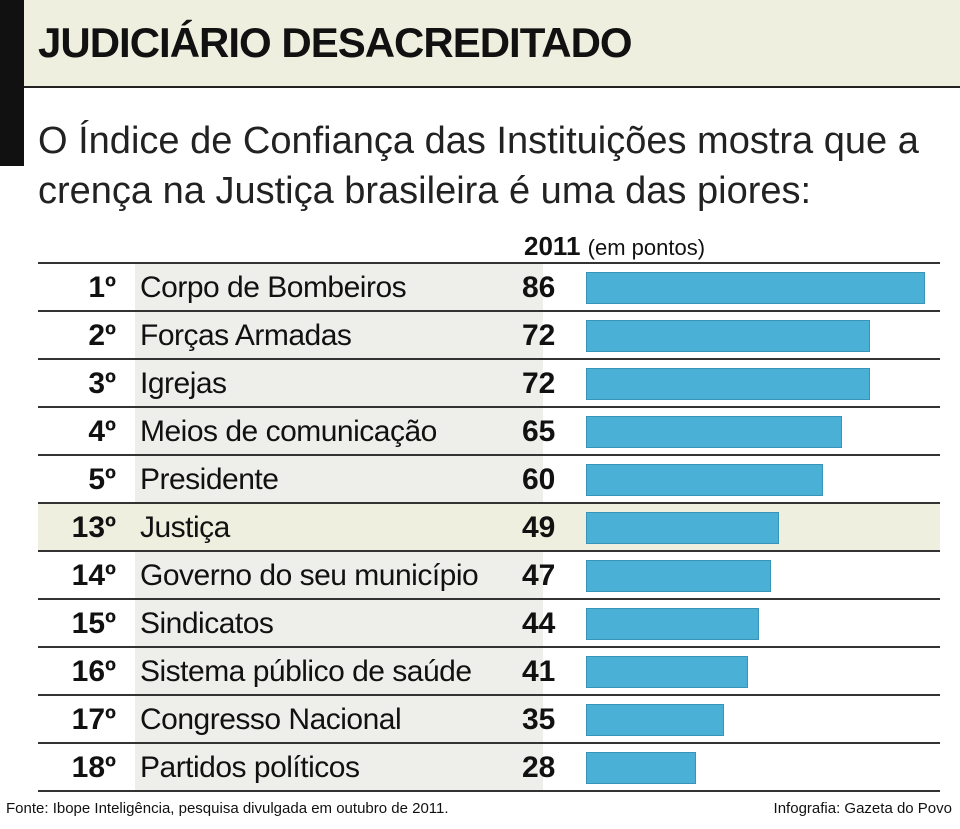  What do you see at coordinates (489, 791) in the screenshot?
I see `bottom-rule` at bounding box center [489, 791].